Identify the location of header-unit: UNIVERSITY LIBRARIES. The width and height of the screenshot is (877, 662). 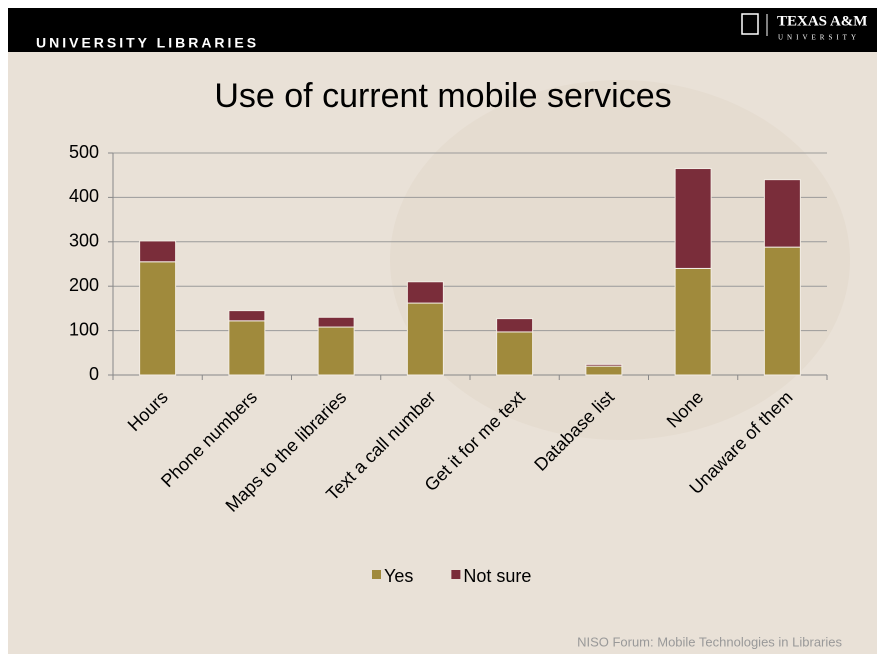
(147, 43).